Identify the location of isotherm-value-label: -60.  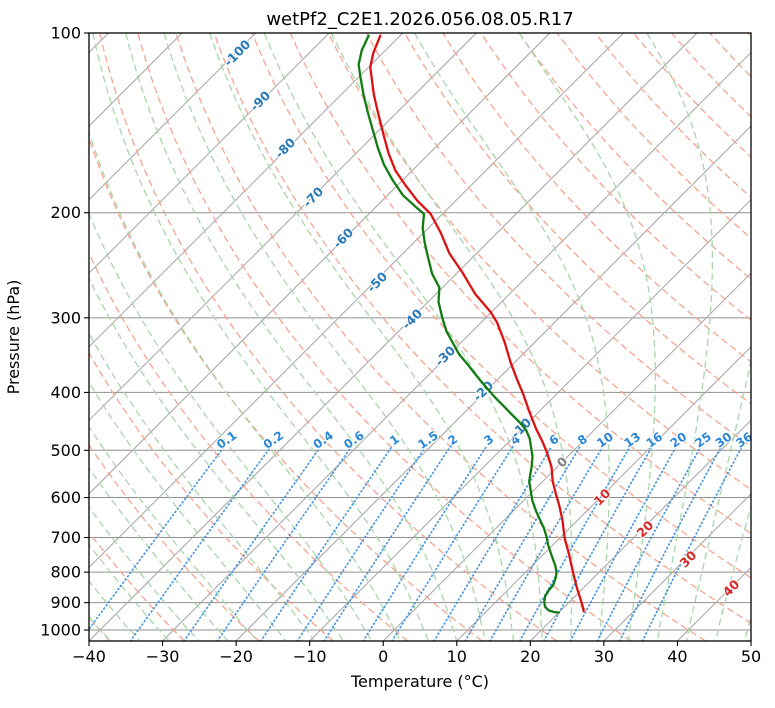
(343, 238).